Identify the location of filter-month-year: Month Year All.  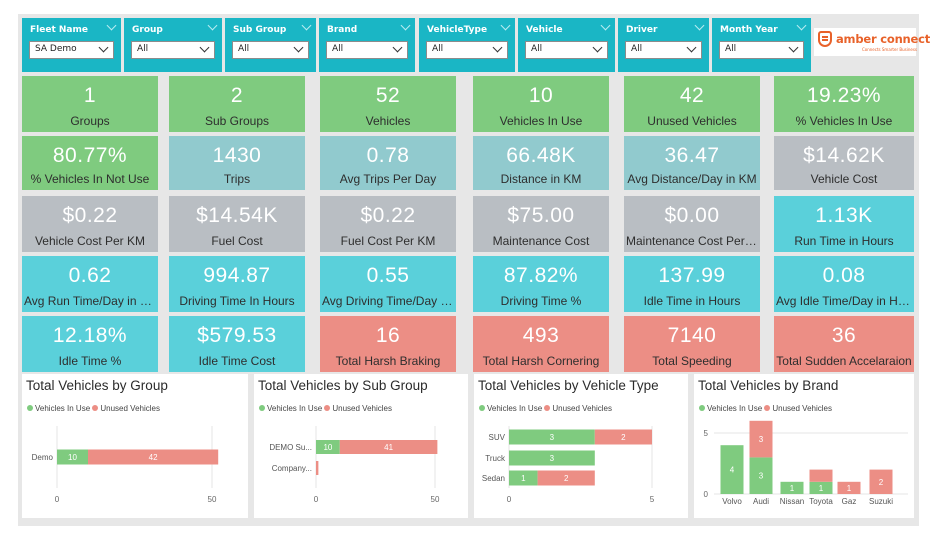
(761, 45).